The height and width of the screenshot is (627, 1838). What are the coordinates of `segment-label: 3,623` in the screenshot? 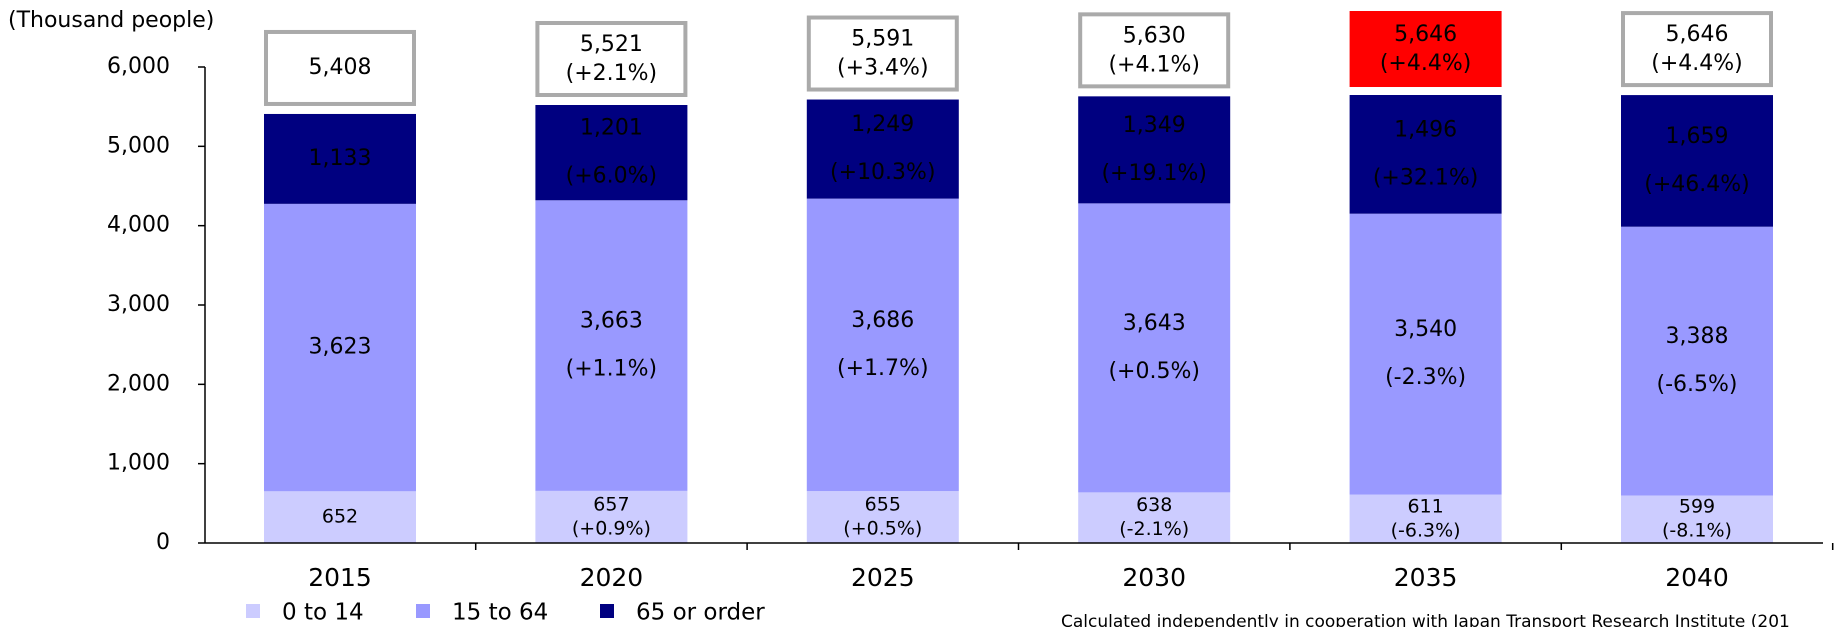 It's located at (340, 347).